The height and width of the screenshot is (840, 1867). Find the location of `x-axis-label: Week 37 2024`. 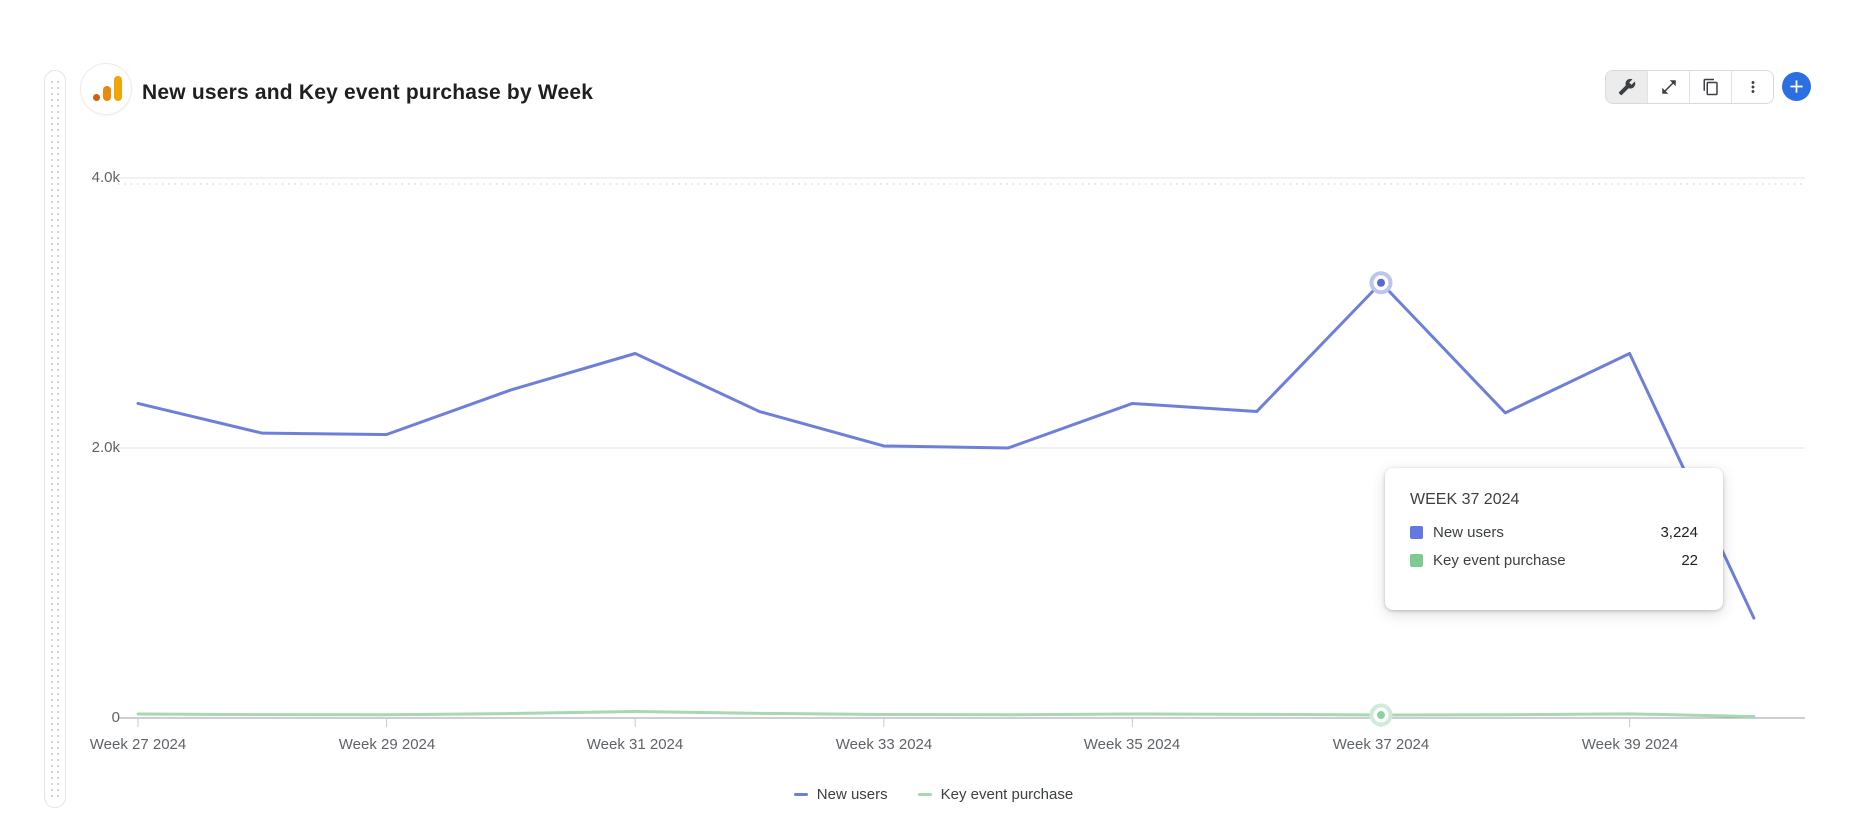

x-axis-label: Week 37 2024 is located at coordinates (1381, 744).